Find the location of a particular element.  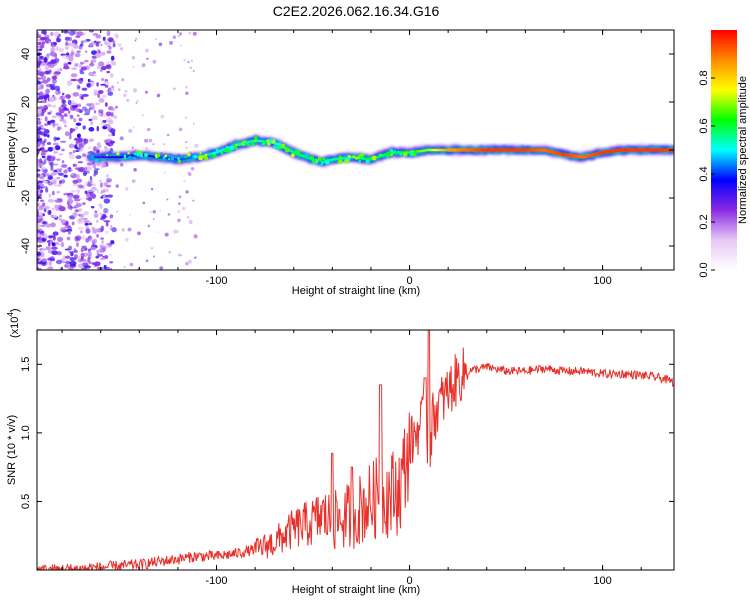

spectrogram-y-label: Frequency (Hz) is located at coordinates (12, 150).